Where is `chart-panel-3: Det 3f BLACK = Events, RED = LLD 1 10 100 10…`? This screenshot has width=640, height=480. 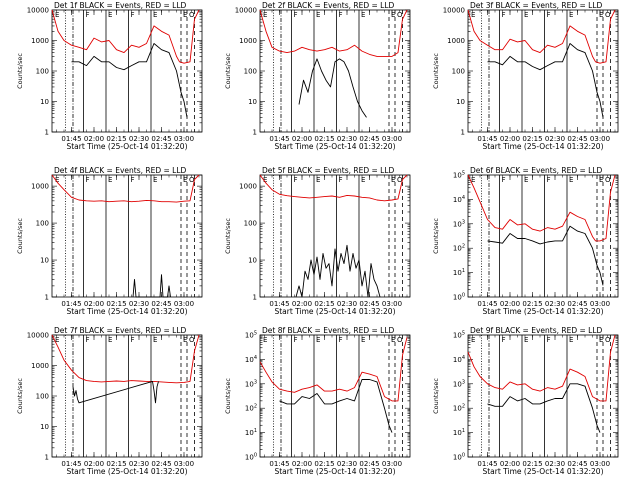
chart-panel-3: Det 3f BLACK = Events, RED = LLD 1 10 100 10… is located at coordinates (525, 76).